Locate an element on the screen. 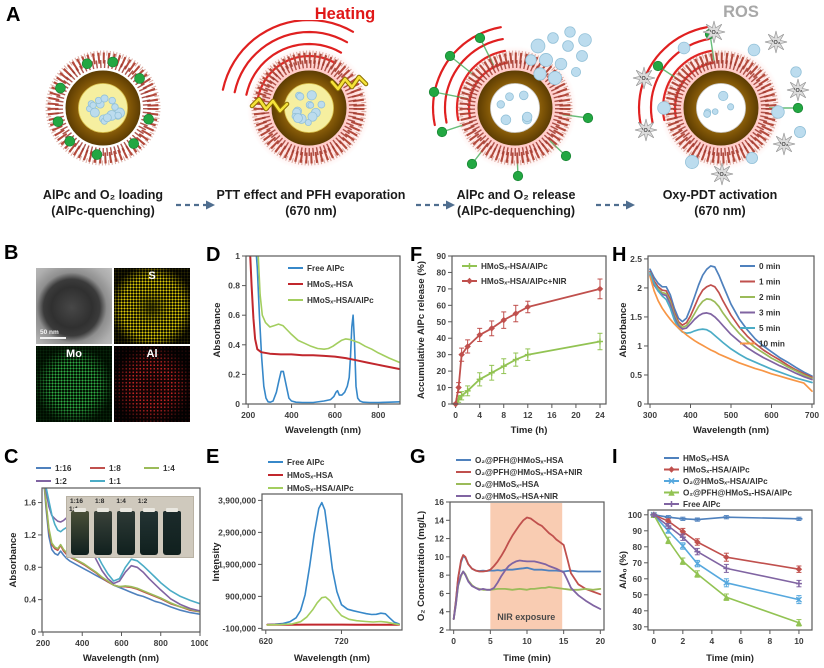 Image resolution: width=824 pixels, height=668 pixels. y-tick-label: 4 is located at coordinates (441, 612).